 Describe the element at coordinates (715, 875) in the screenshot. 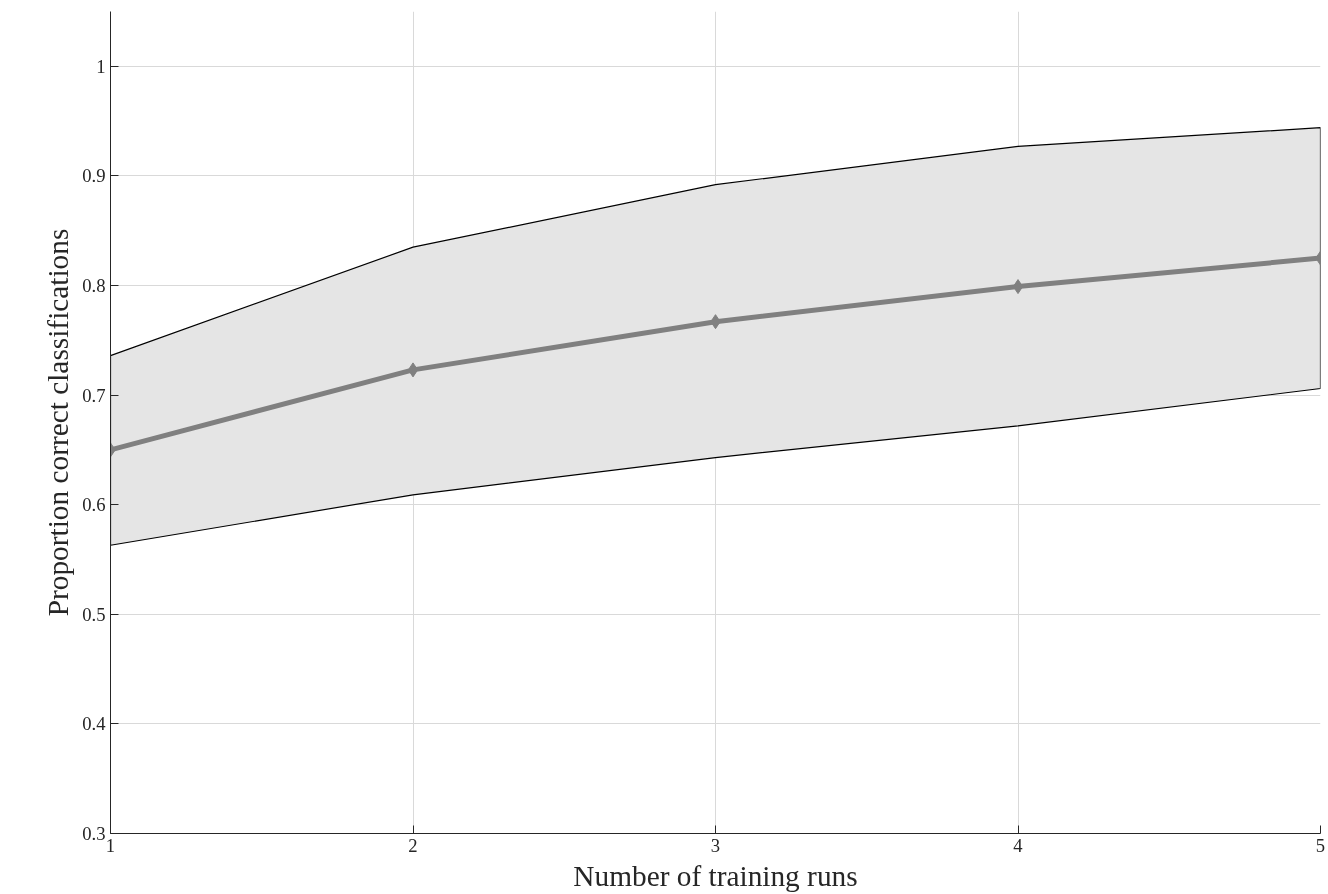

I see `x-axis-title: Number of training runs` at that location.